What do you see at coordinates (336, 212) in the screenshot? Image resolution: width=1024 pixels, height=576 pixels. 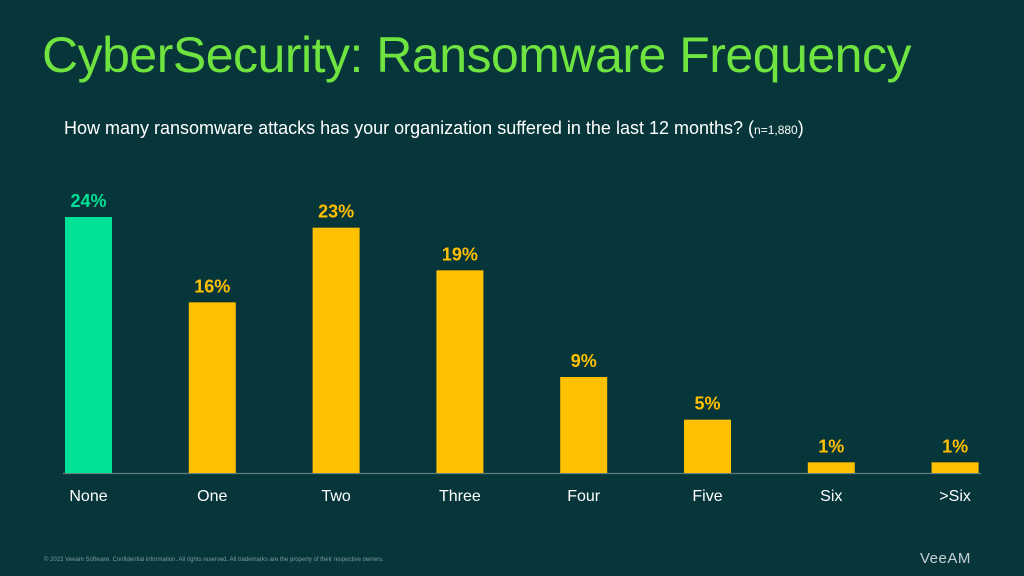 I see `data-label-2: 23%` at bounding box center [336, 212].